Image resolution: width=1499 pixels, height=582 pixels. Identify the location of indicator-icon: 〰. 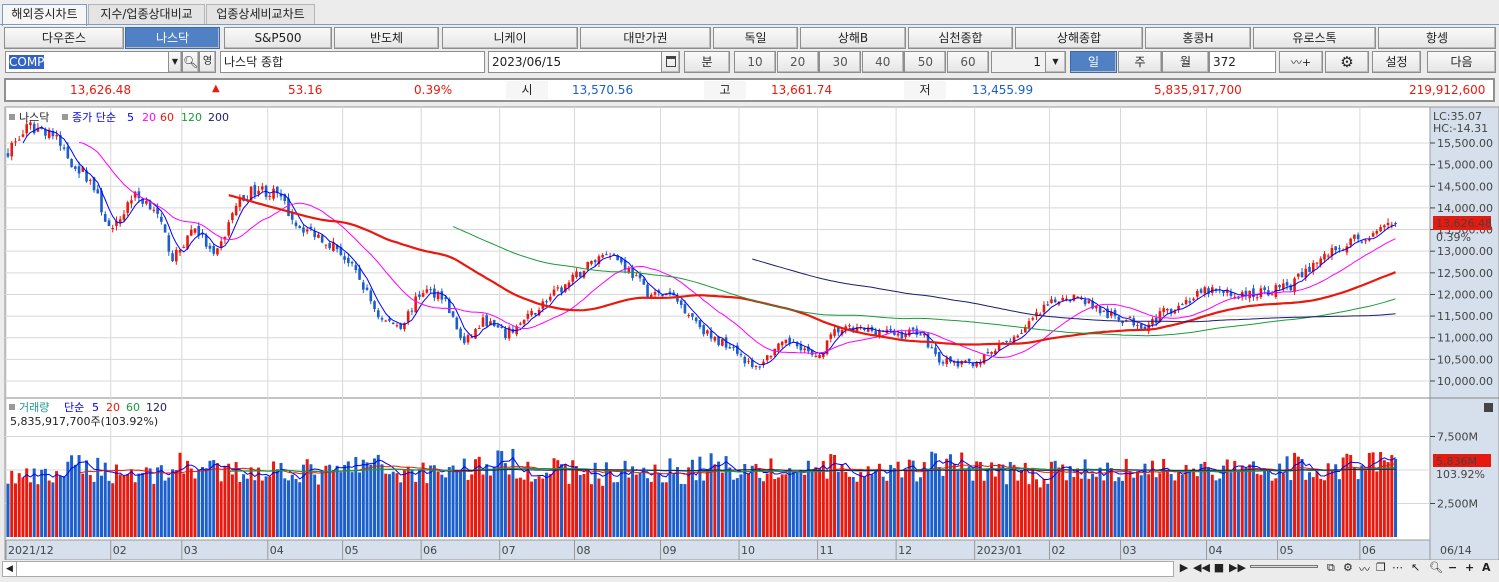
(1364, 569).